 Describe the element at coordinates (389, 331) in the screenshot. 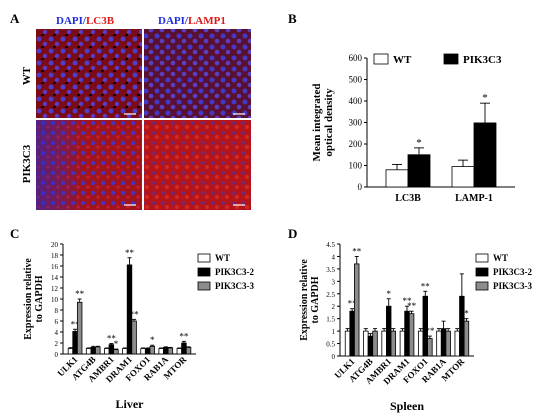

I see `bar-pik3c3-2-ambr1` at that location.